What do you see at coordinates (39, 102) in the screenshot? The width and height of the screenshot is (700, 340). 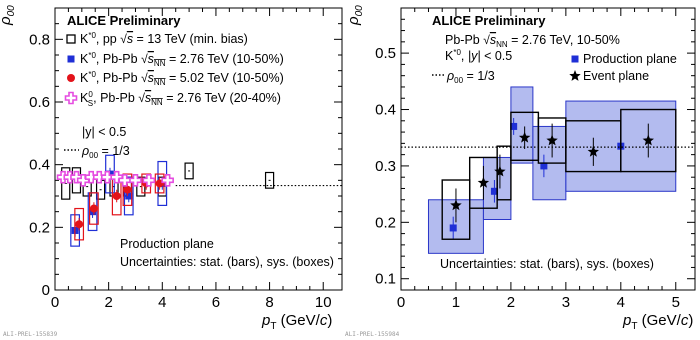 I see `left-ytick-label: 0.6` at bounding box center [39, 102].